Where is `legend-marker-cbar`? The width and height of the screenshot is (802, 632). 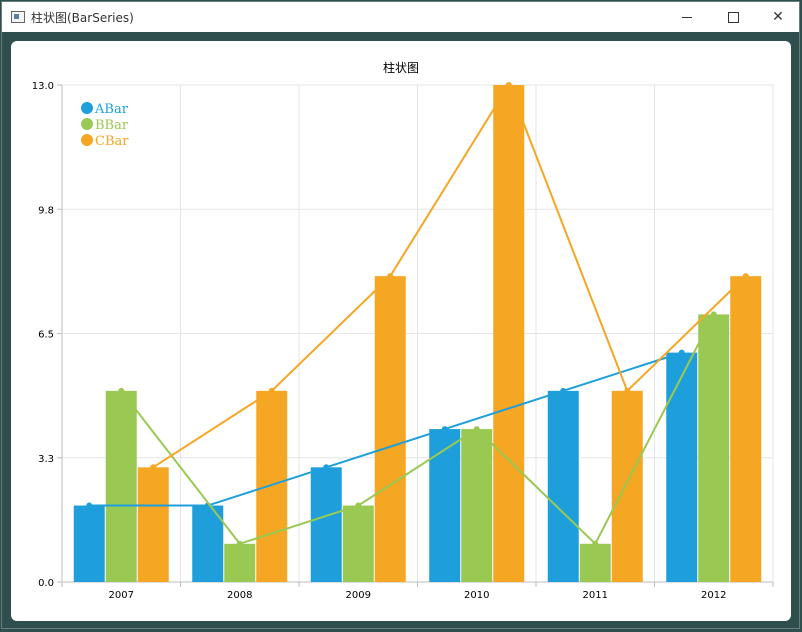
legend-marker-cbar is located at coordinates (87, 140).